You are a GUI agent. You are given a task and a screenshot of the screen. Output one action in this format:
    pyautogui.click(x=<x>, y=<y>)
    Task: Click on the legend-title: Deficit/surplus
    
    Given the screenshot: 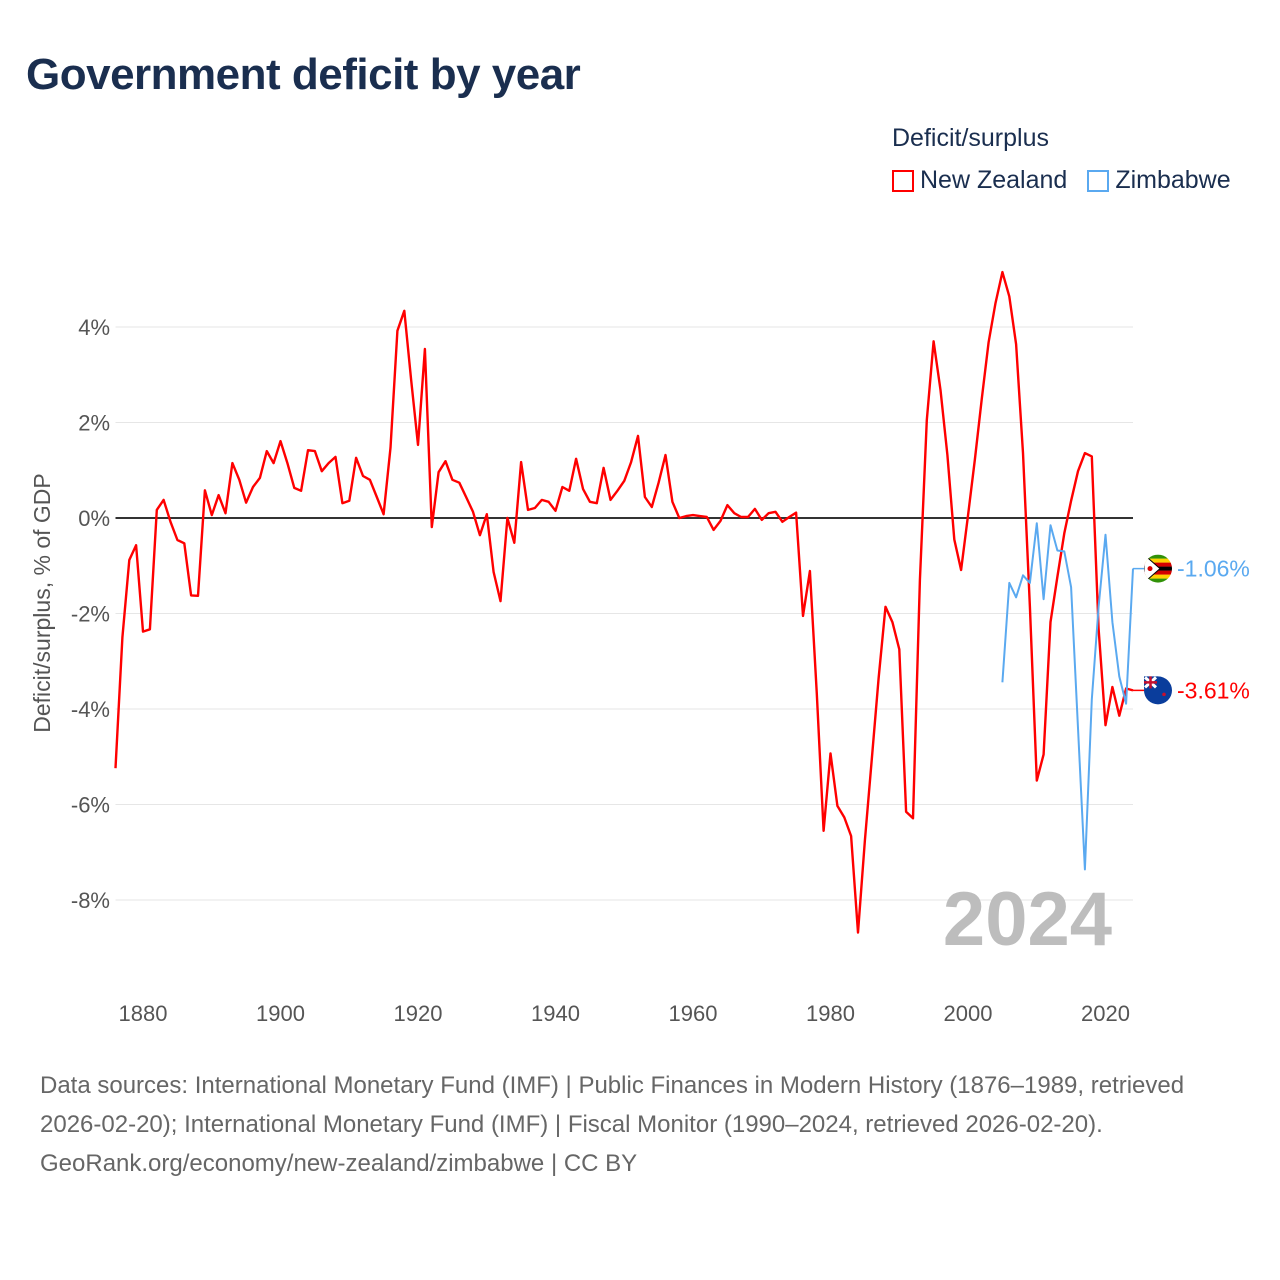 What is the action you would take?
    pyautogui.click(x=970, y=138)
    